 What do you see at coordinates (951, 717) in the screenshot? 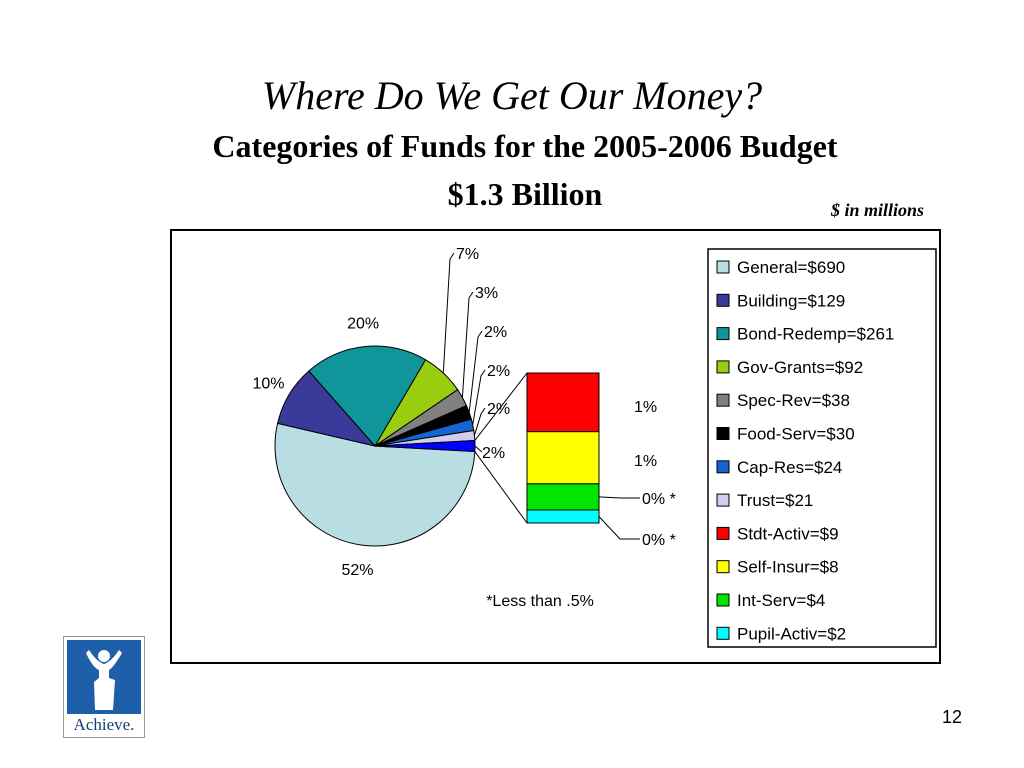
I see `page-number: 12` at bounding box center [951, 717].